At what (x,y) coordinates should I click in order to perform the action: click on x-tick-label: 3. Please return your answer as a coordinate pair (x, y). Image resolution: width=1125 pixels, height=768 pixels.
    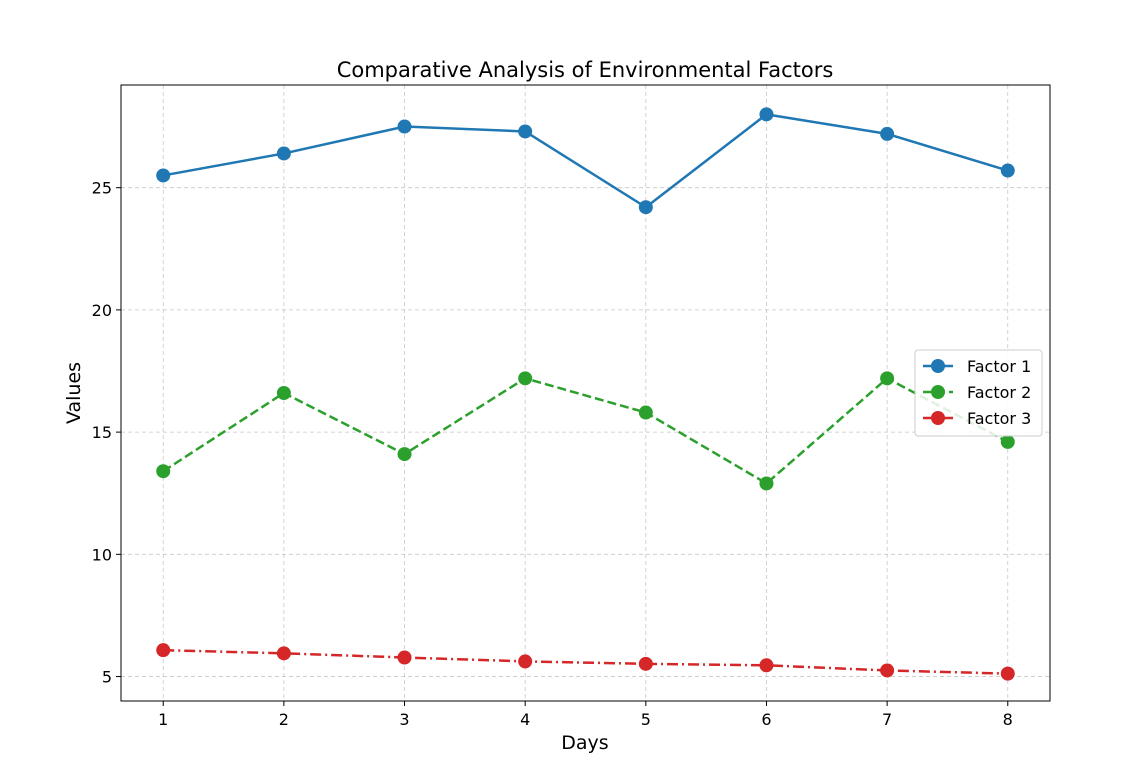
    Looking at the image, I should click on (404, 719).